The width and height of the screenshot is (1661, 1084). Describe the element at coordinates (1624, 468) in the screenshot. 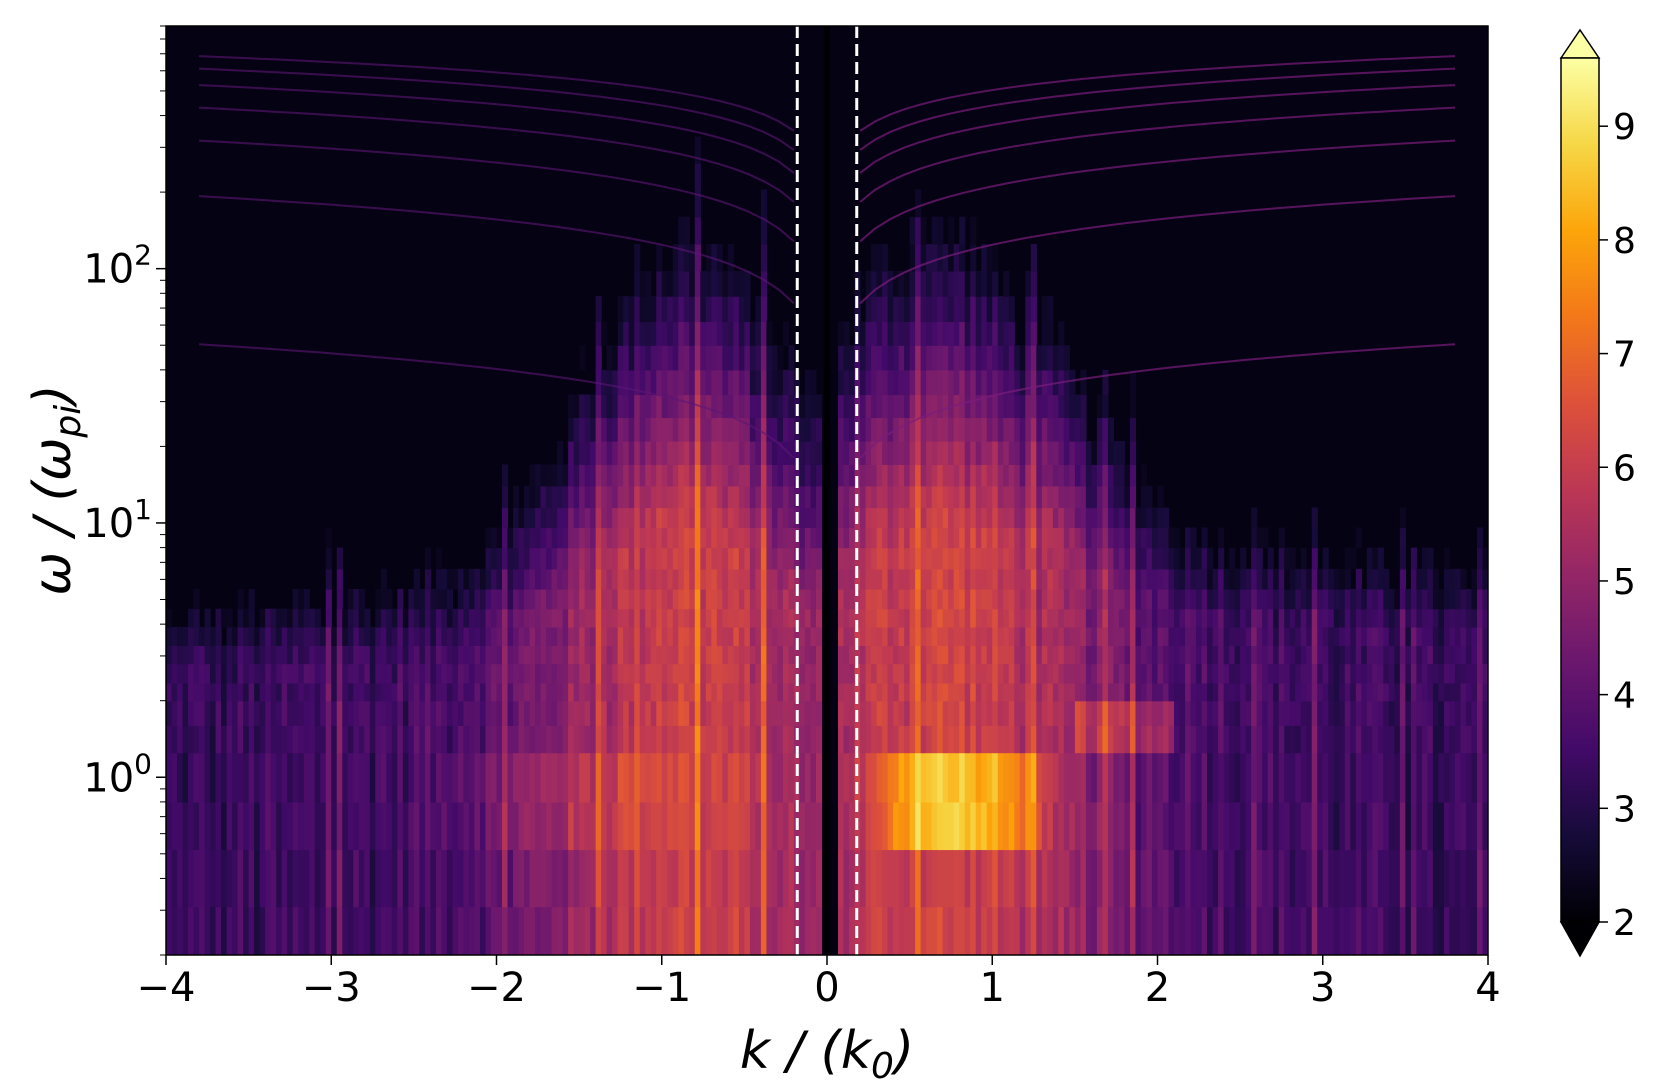

I see `colorbar-tick-label: 6` at that location.